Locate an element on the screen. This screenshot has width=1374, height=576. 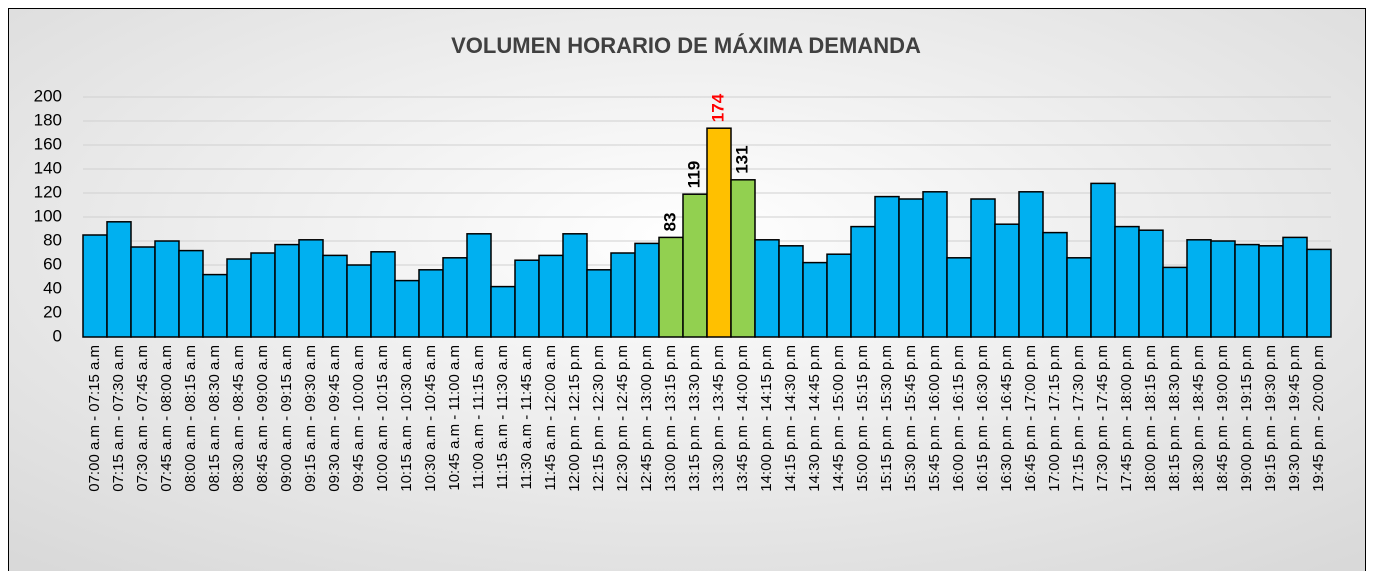
x-tick-label: 19:30 p.m - 19:45 p.m is located at coordinates (1294, 418).